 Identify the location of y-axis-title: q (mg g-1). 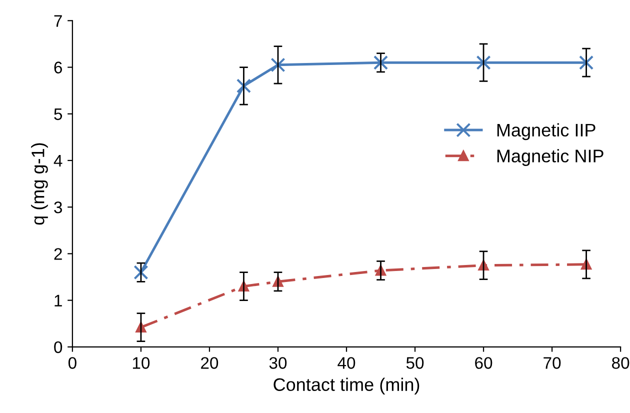
(39, 184).